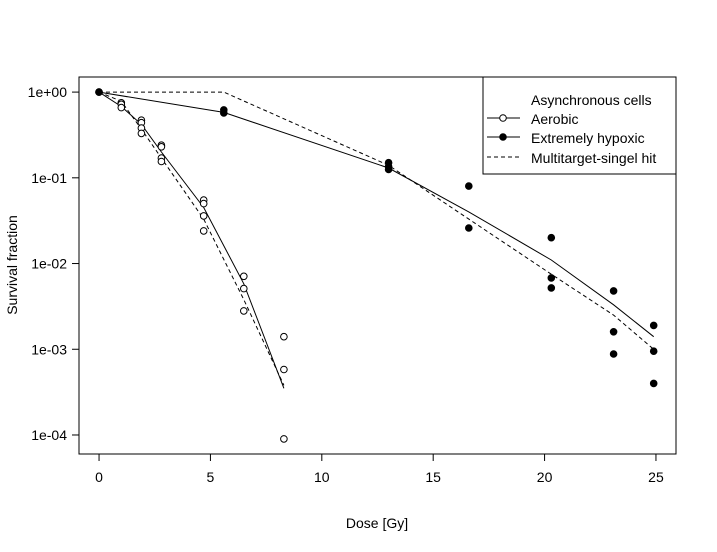 Image resolution: width=717 pixels, height=552 pixels. Describe the element at coordinates (49, 435) in the screenshot. I see `y-tick-label: 1e-04` at that location.